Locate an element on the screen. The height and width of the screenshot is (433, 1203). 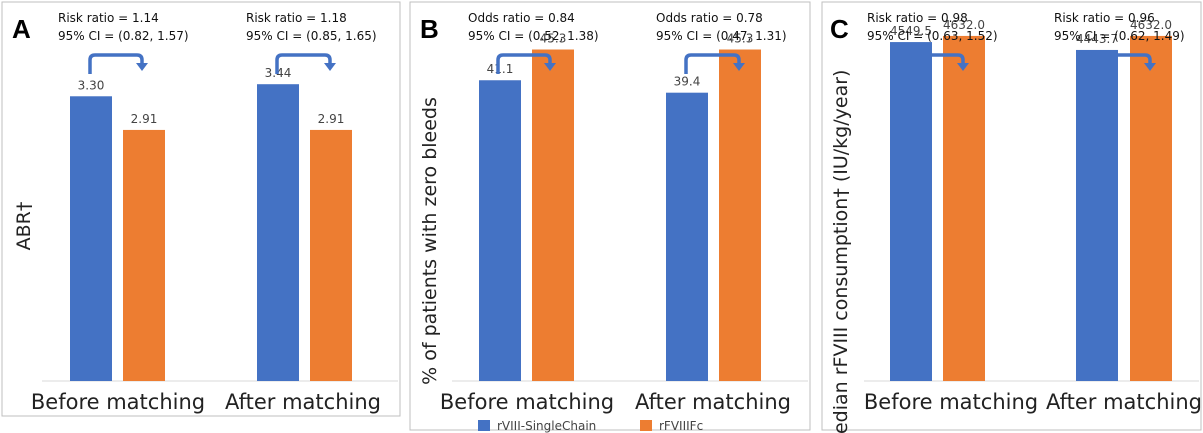
panel-a-arrow-before-icon is located at coordinates (116, 63).